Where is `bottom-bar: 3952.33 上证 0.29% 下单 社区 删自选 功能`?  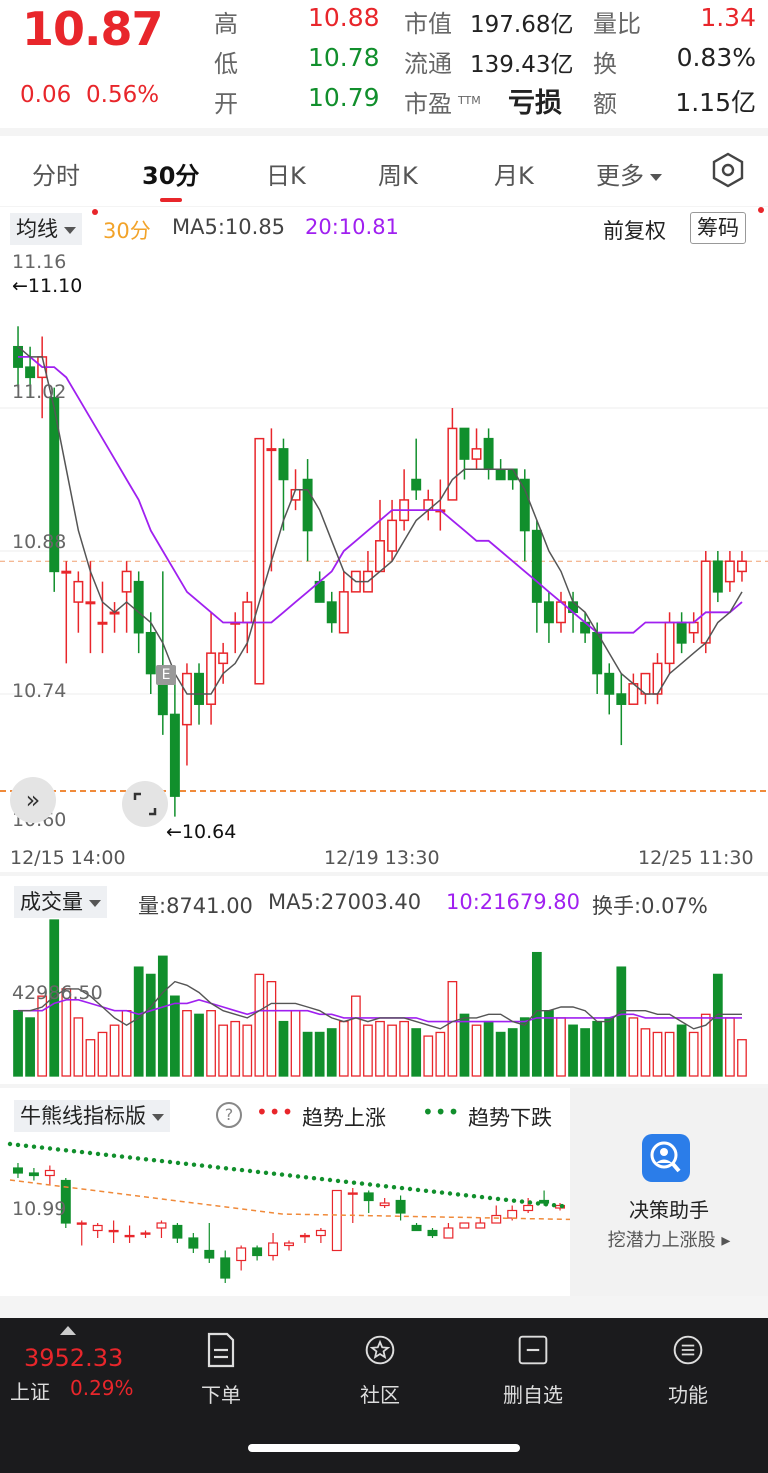 bottom-bar: 3952.33 上证 0.29% 下单 社区 删自选 功能 is located at coordinates (384, 1395).